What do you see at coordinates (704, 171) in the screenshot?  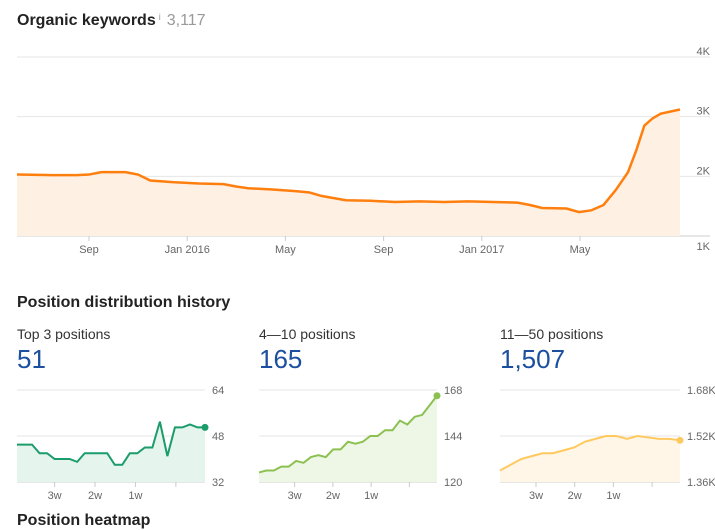 I see `y-tick-label: 2K` at bounding box center [704, 171].